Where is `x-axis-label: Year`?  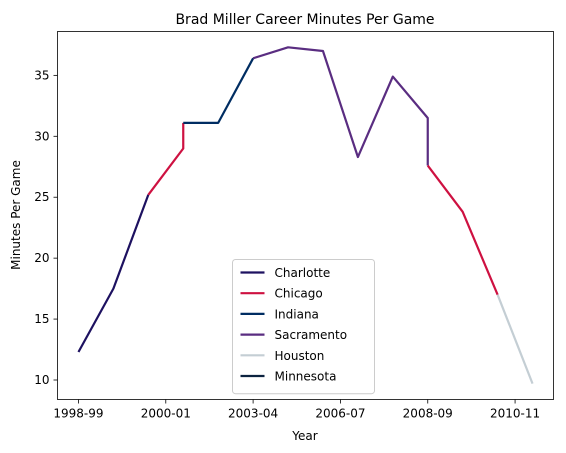 x-axis-label: Year is located at coordinates (304, 436).